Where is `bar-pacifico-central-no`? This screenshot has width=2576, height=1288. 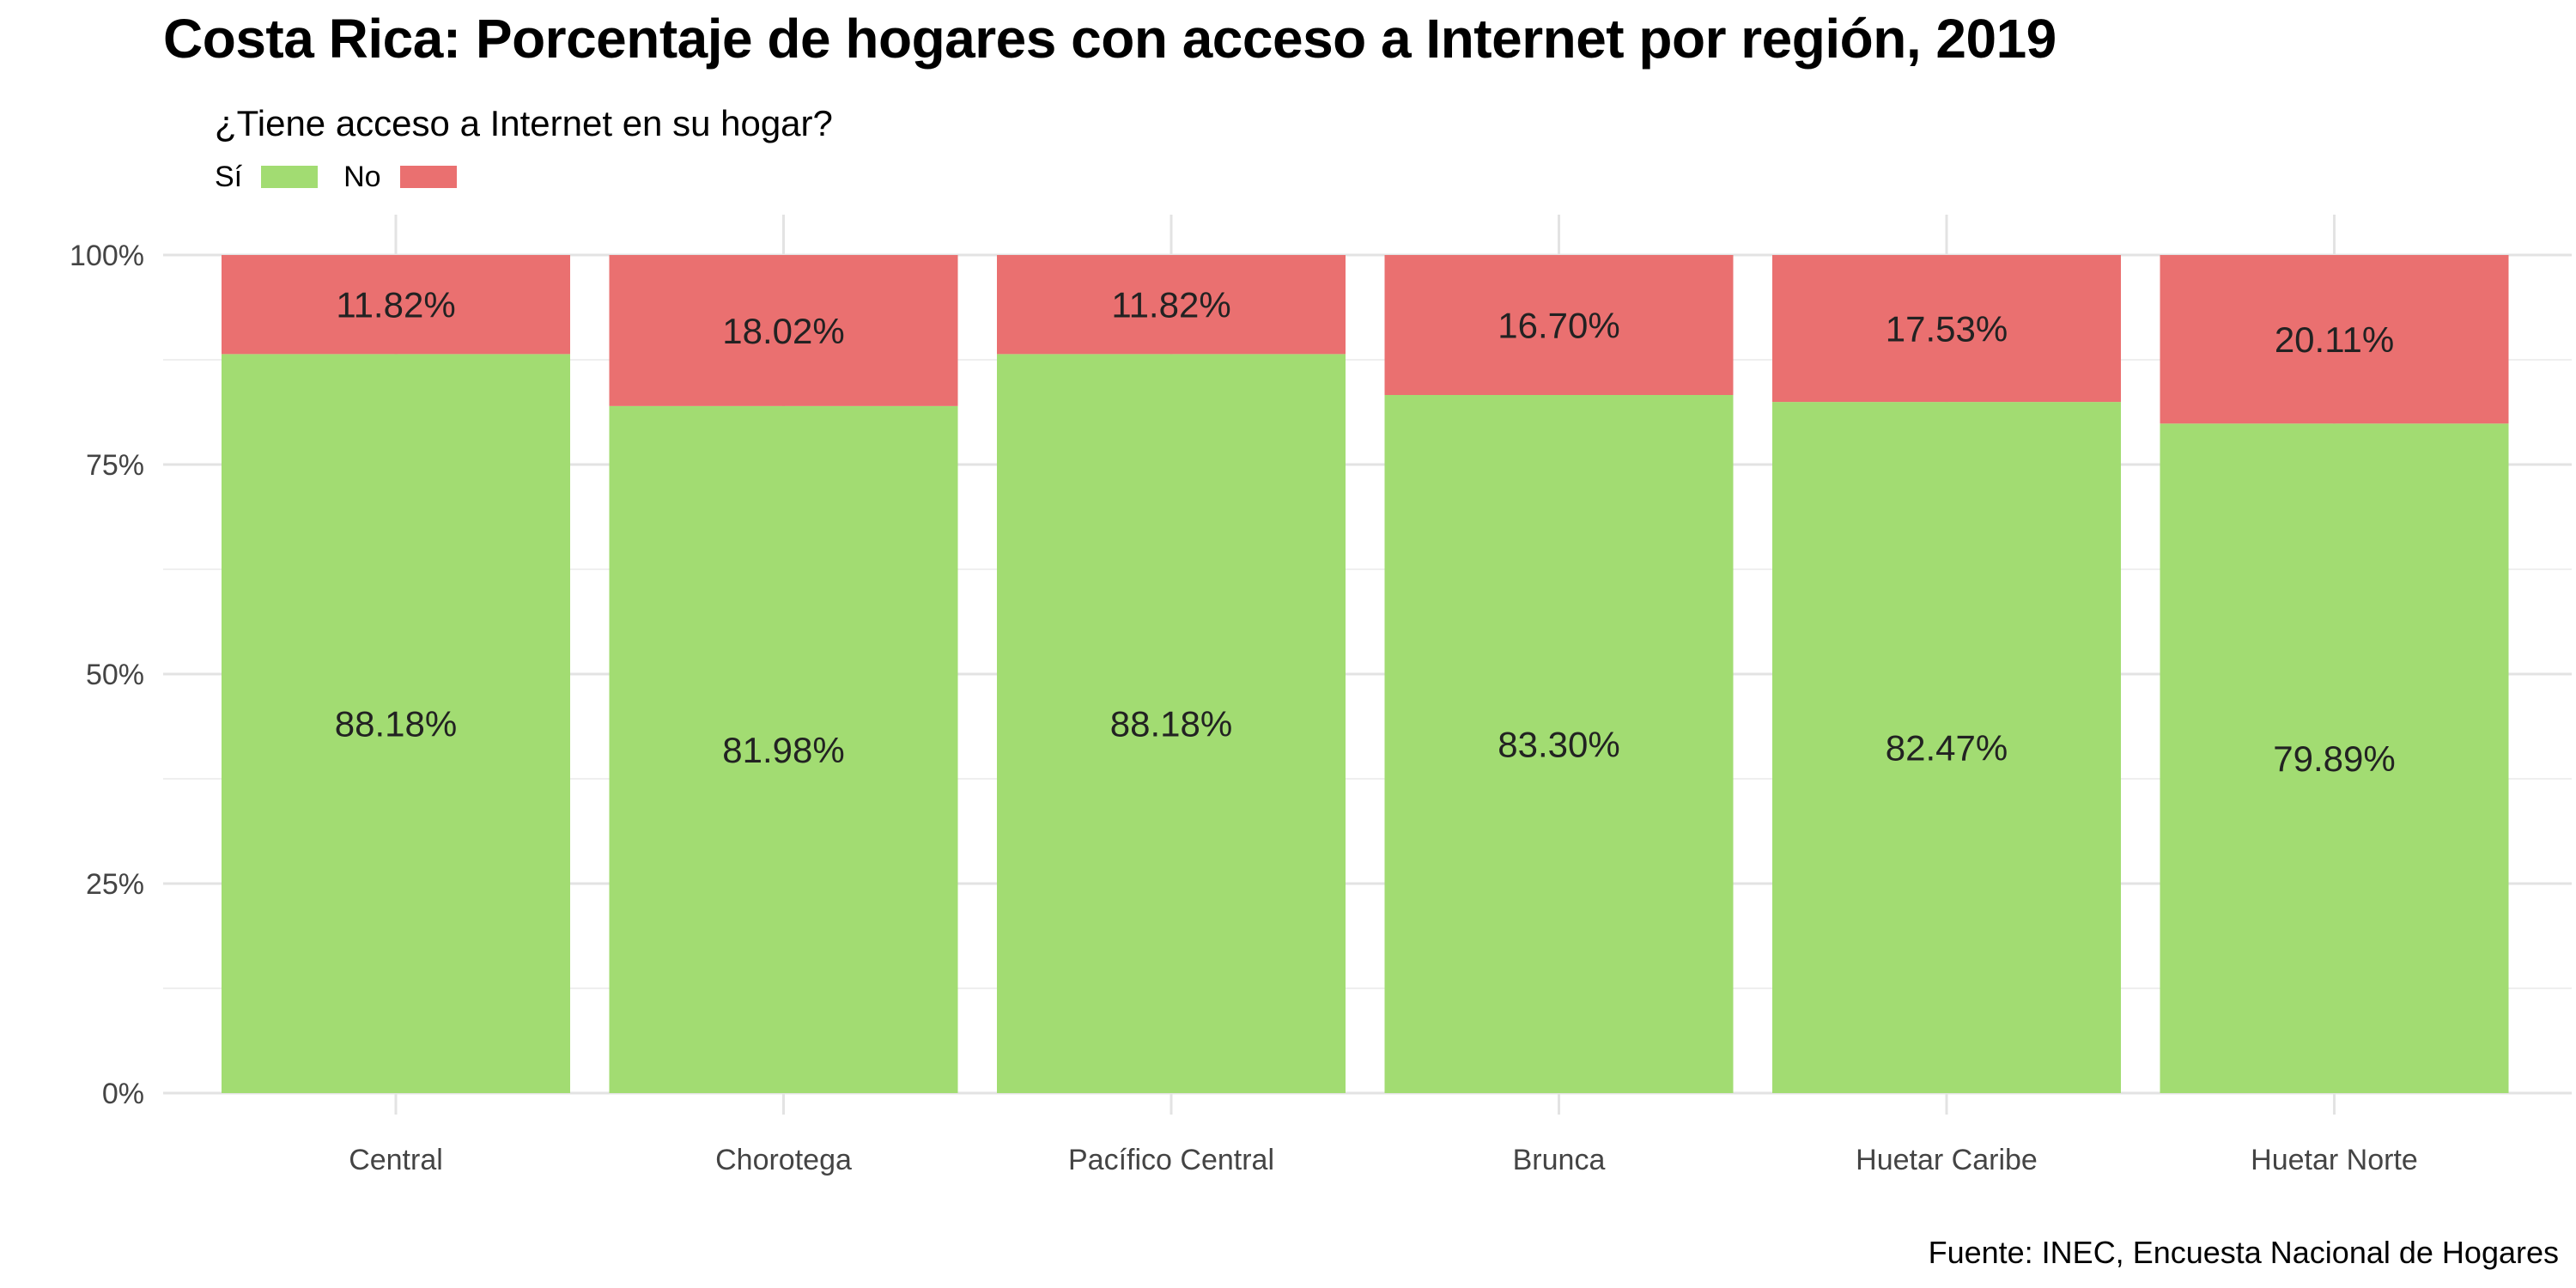 bar-pacifico-central-no is located at coordinates (1171, 305).